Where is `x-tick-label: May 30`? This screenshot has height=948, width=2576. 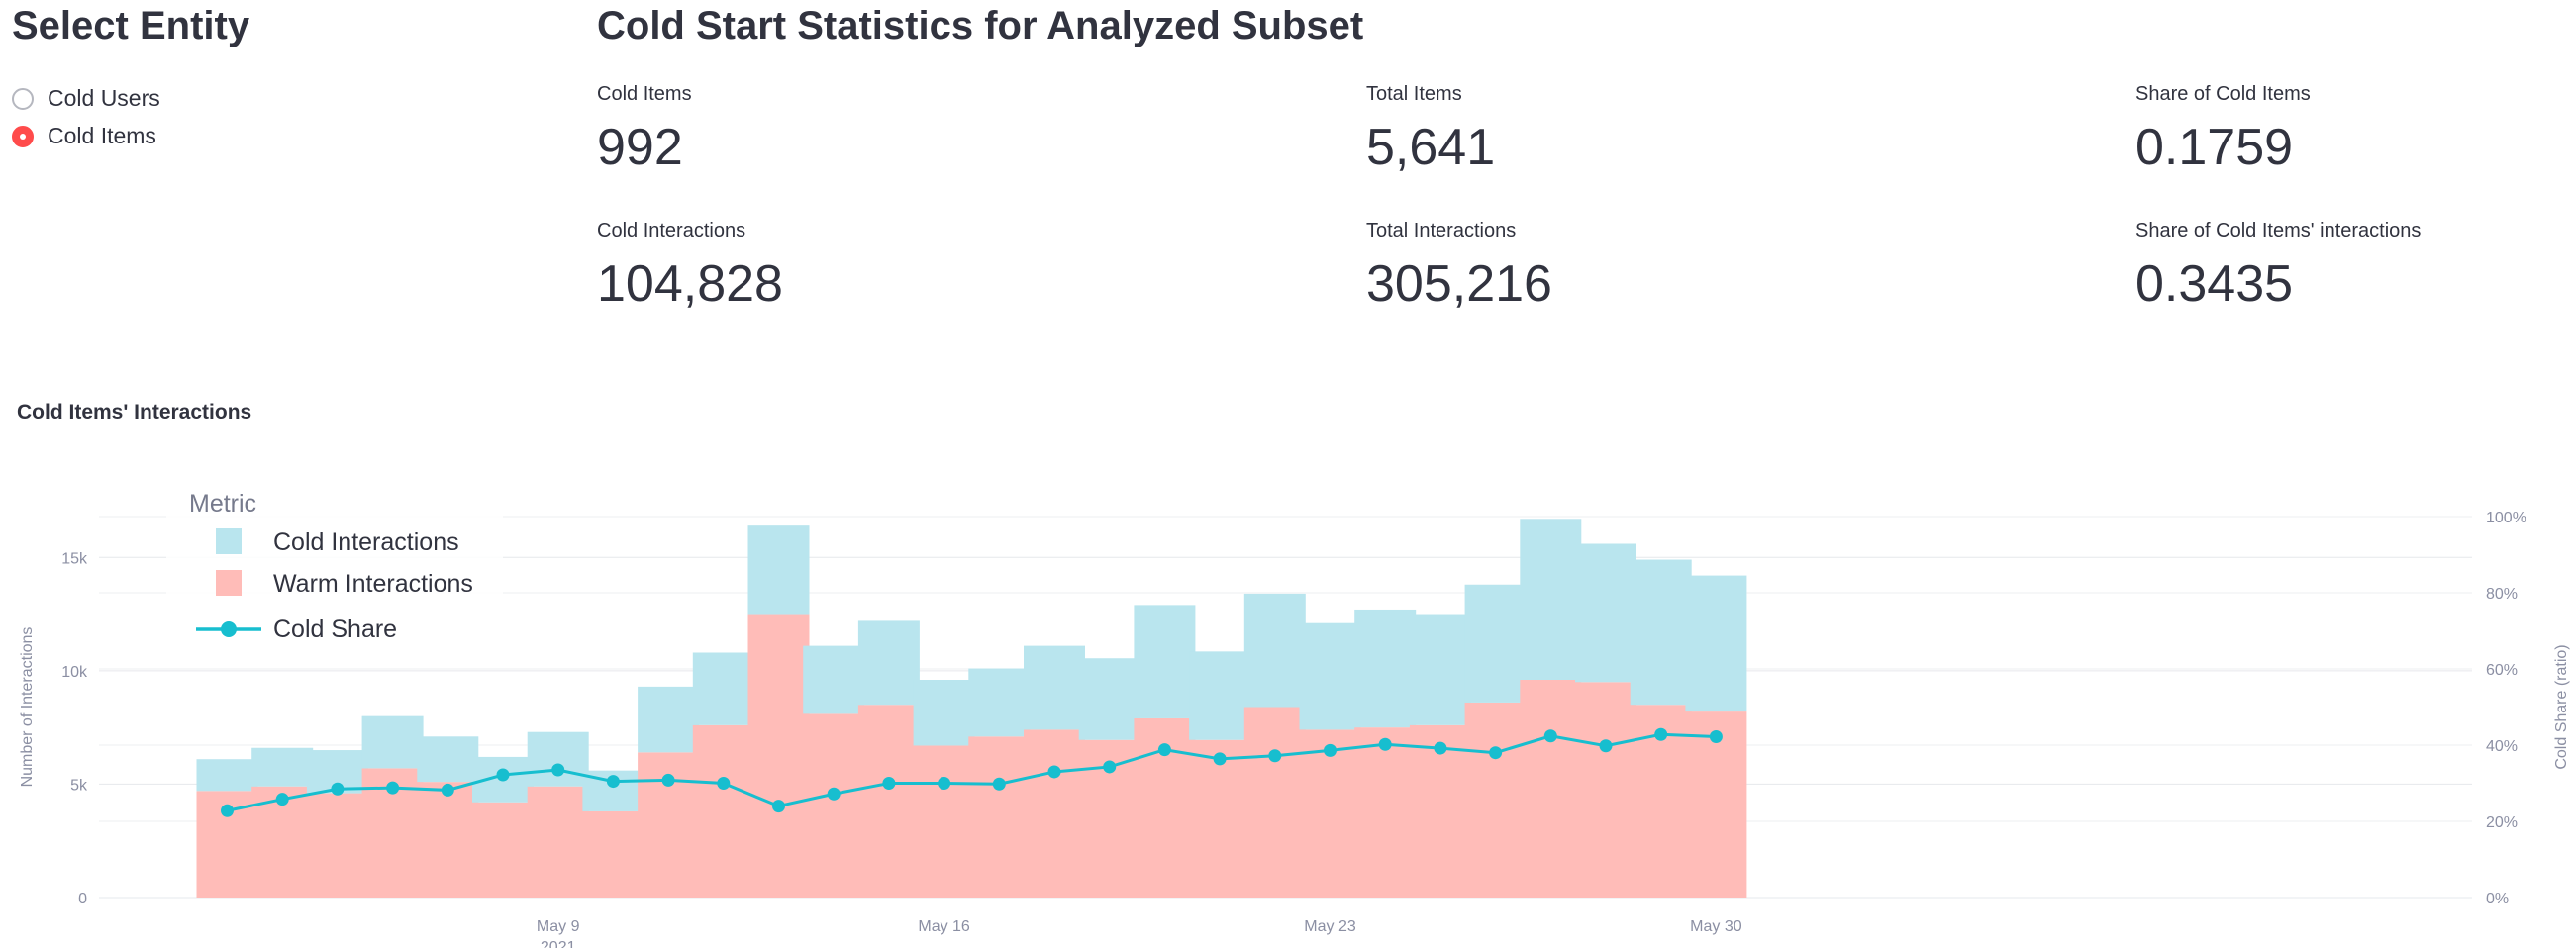
x-tick-label: May 30 is located at coordinates (1716, 926).